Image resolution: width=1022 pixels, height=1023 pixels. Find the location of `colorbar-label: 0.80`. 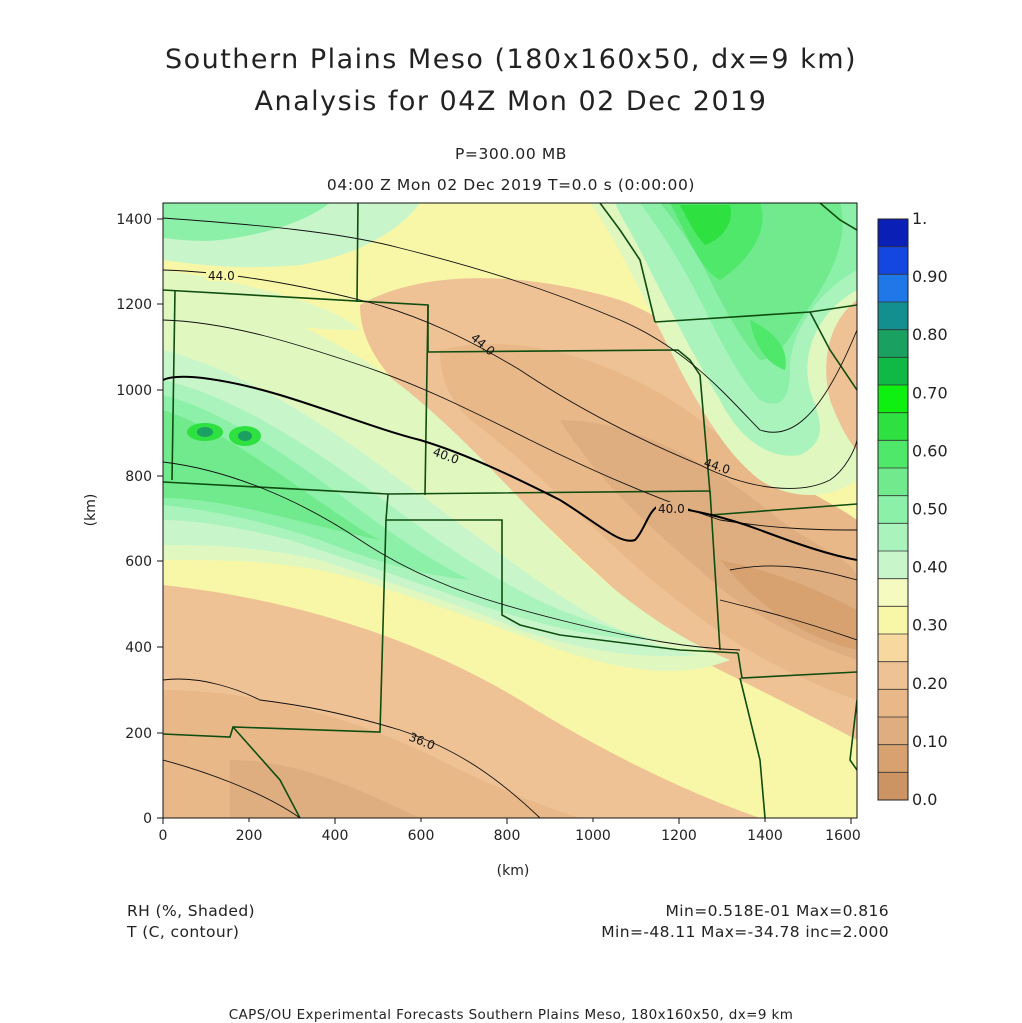

colorbar-label: 0.80 is located at coordinates (930, 334).